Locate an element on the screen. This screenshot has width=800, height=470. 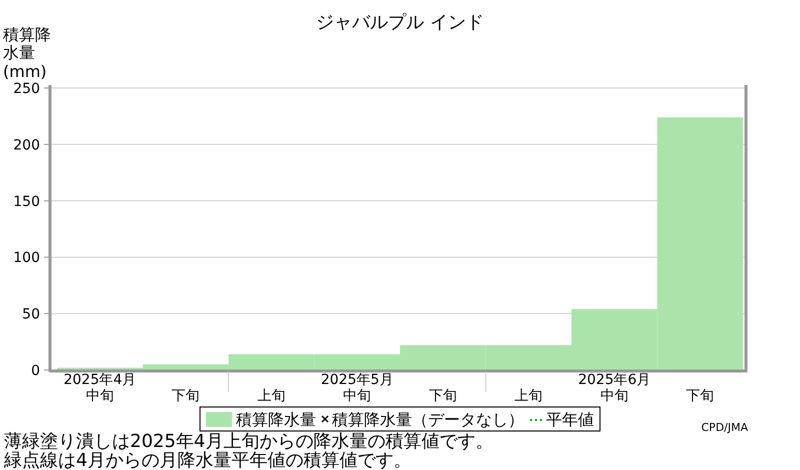
ytick: 250 is located at coordinates (26, 89).